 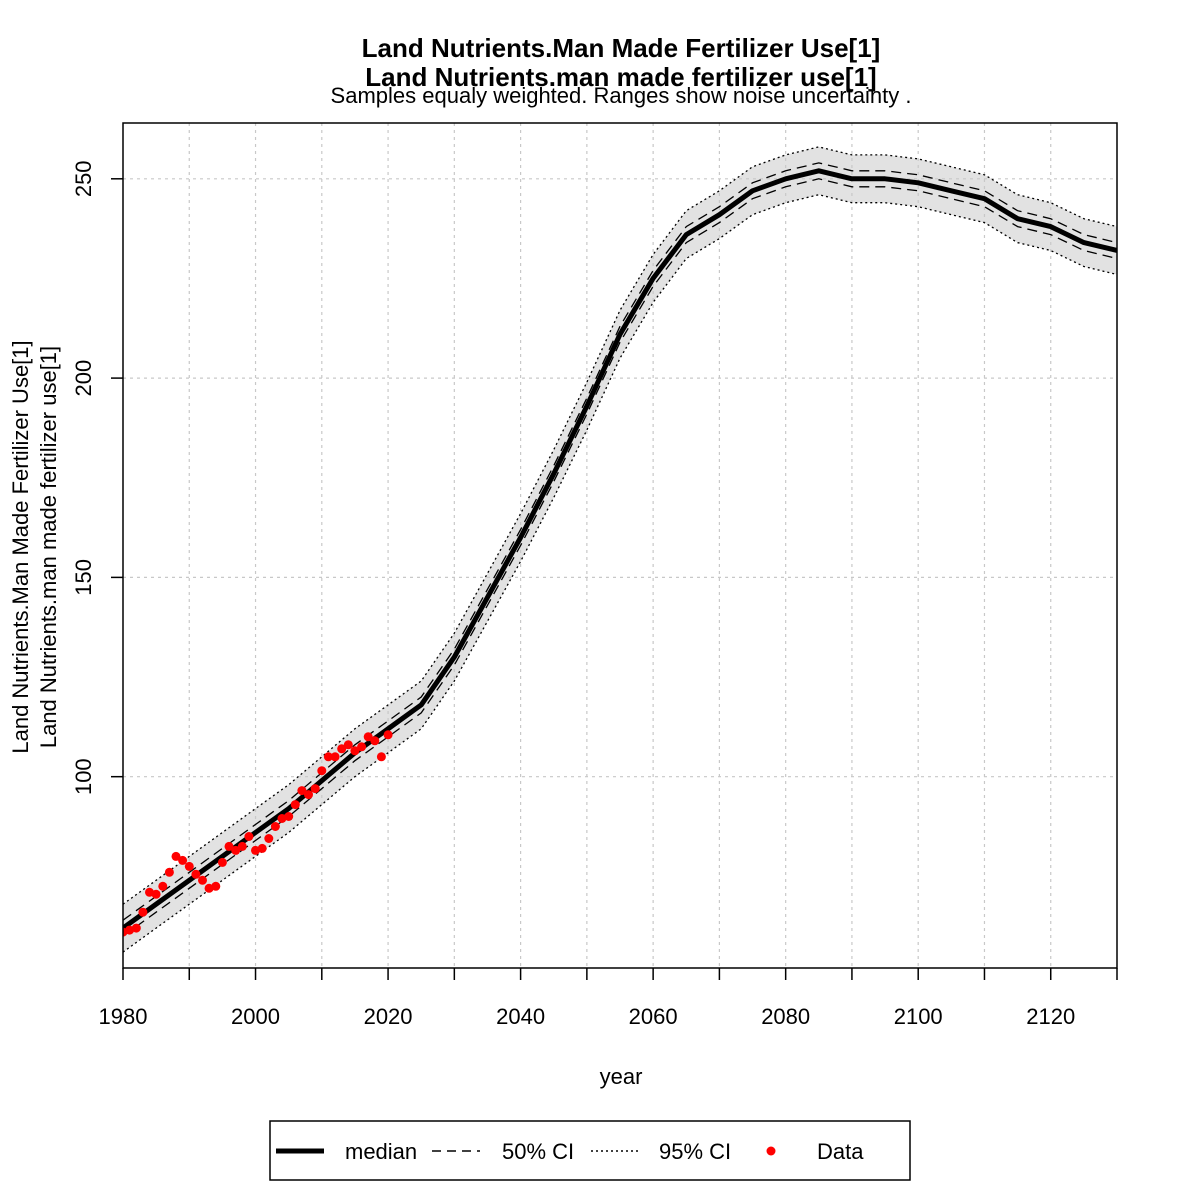 I want to click on legend-ci95-label: 95% CI, so click(x=695, y=1151).